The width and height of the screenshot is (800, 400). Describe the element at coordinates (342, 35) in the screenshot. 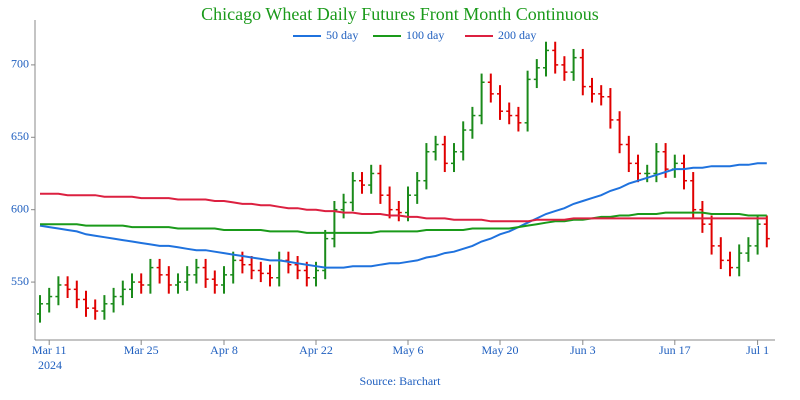

I see `legend-label: 50 day` at that location.